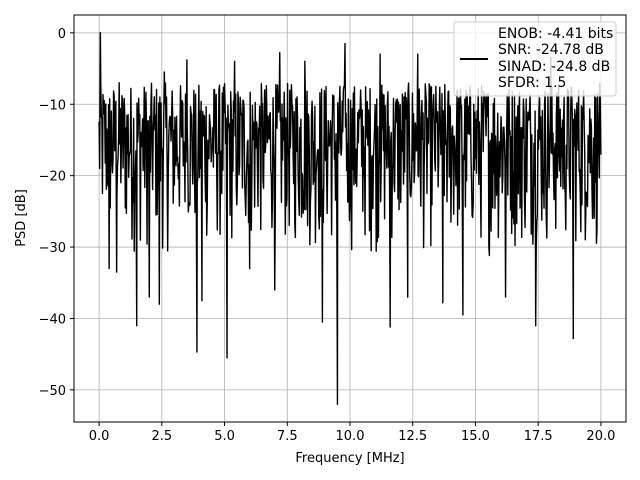  What do you see at coordinates (287, 436) in the screenshot?
I see `x-tick-label: 7.5` at bounding box center [287, 436].